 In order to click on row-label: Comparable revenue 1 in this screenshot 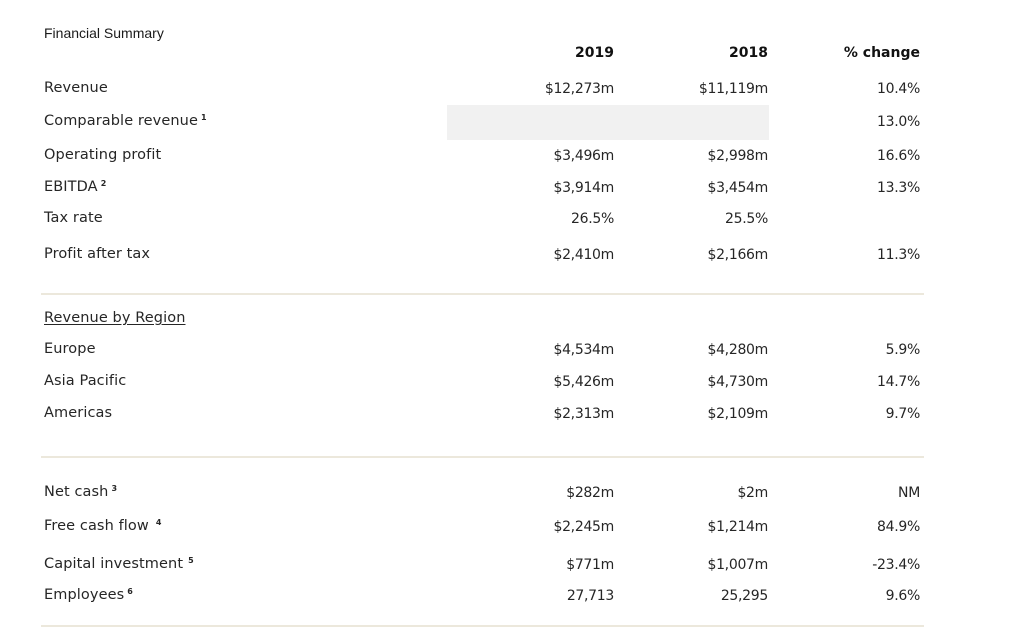, I will do `click(125, 121)`.